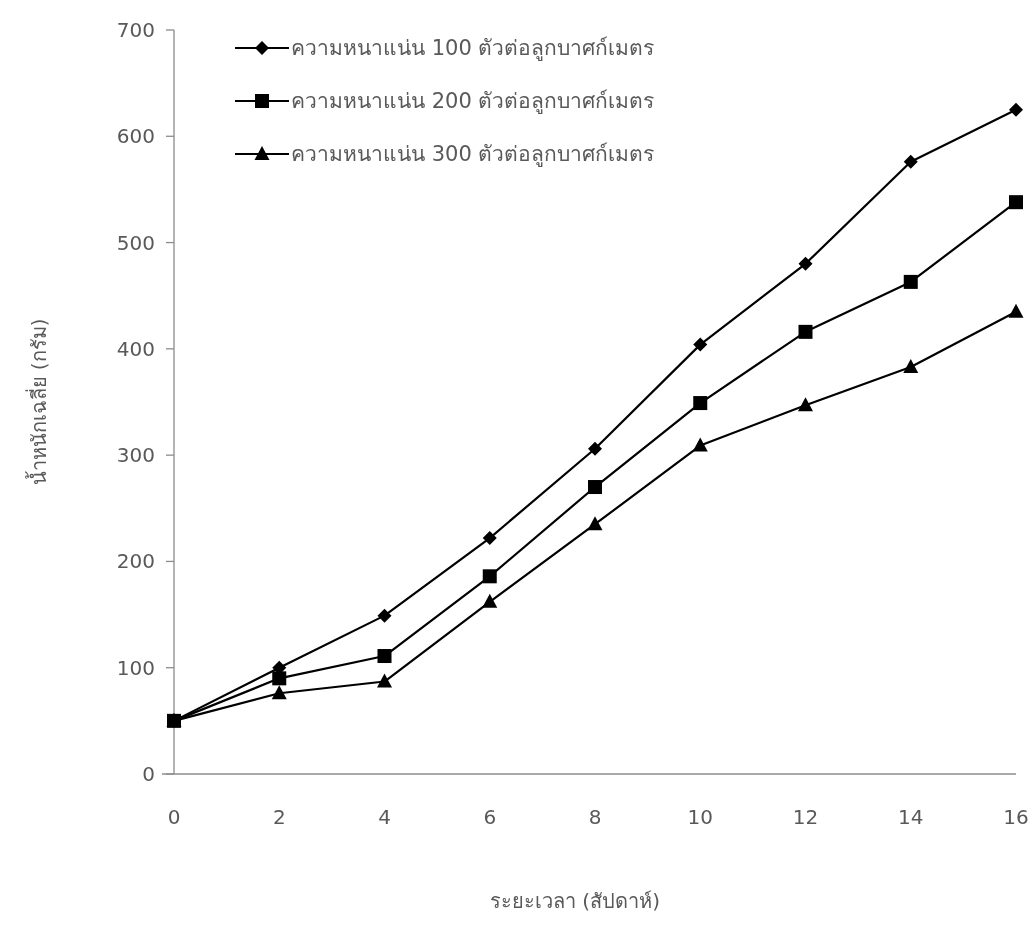  I want to click on y-tick-label: 100, so click(135, 667).